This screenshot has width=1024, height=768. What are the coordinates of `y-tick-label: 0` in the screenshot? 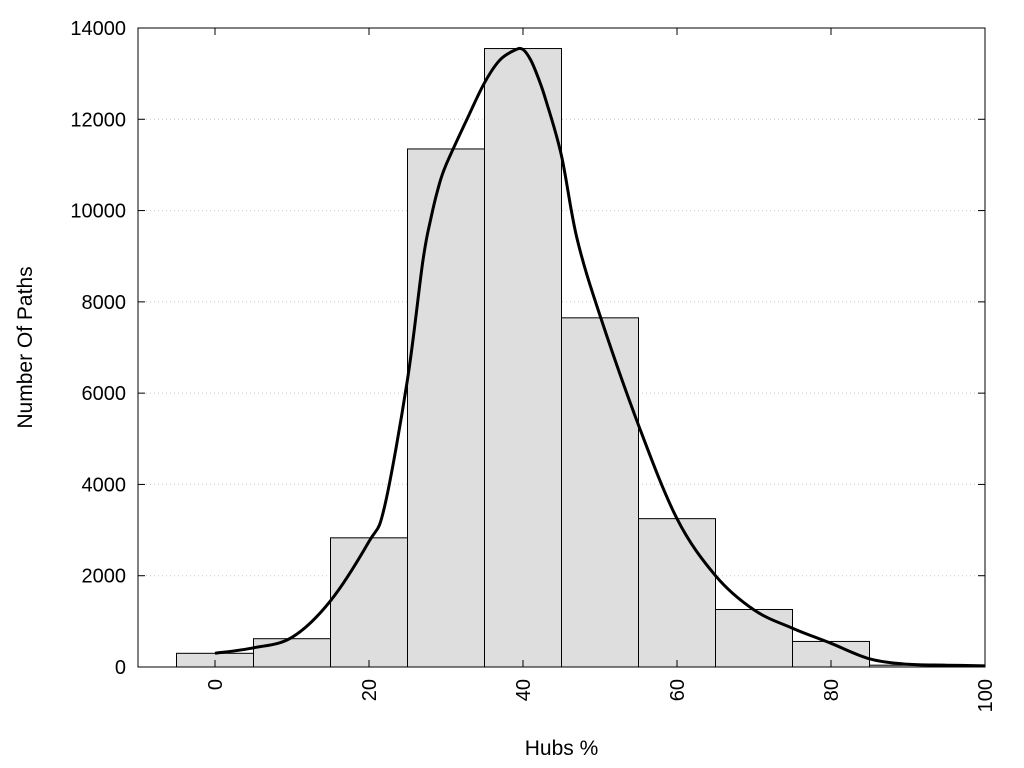 It's located at (120, 668).